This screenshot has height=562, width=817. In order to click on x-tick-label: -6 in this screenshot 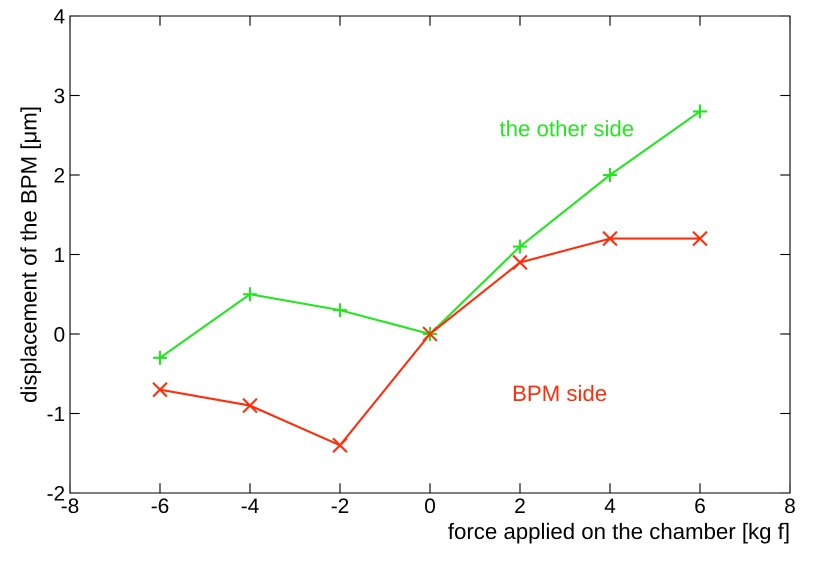, I will do `click(160, 506)`.